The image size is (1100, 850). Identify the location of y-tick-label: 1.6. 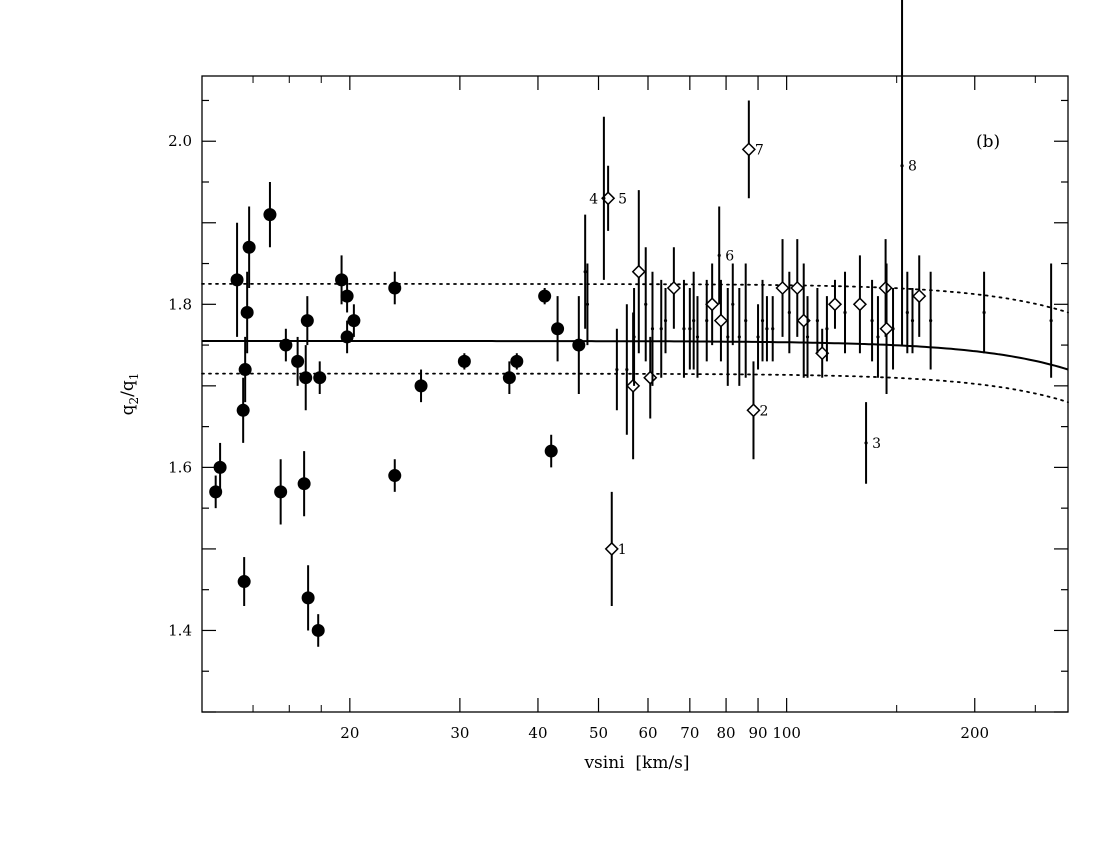
(180, 467).